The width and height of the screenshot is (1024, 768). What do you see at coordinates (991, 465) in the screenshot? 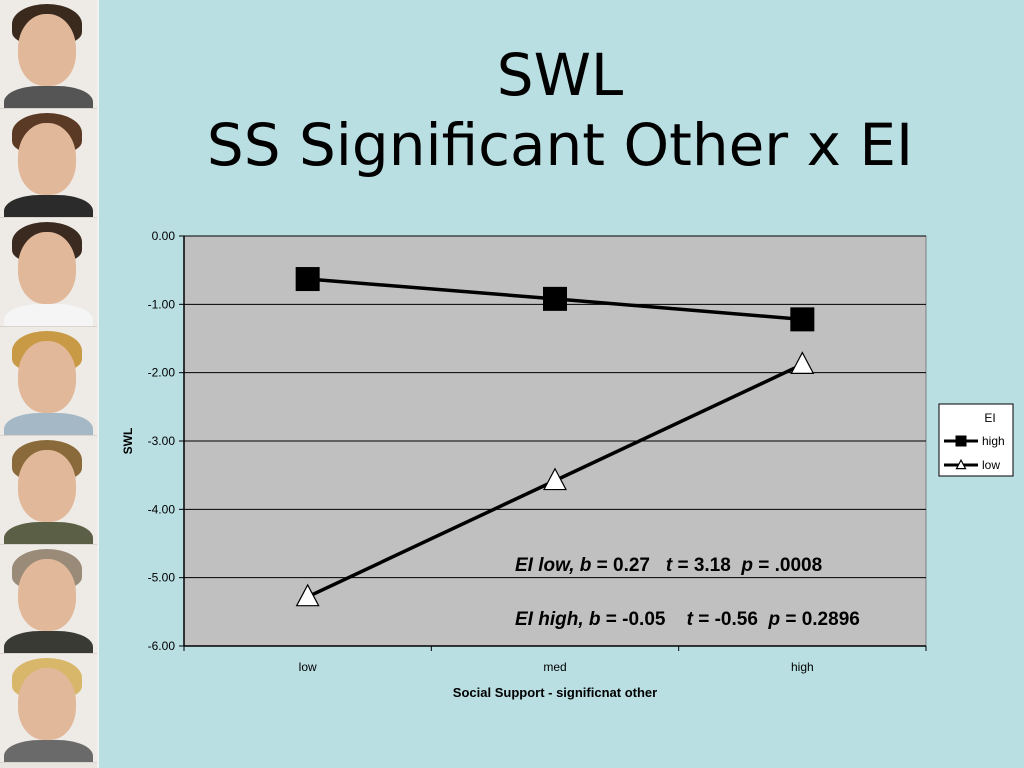
I see `legend-label: low` at bounding box center [991, 465].